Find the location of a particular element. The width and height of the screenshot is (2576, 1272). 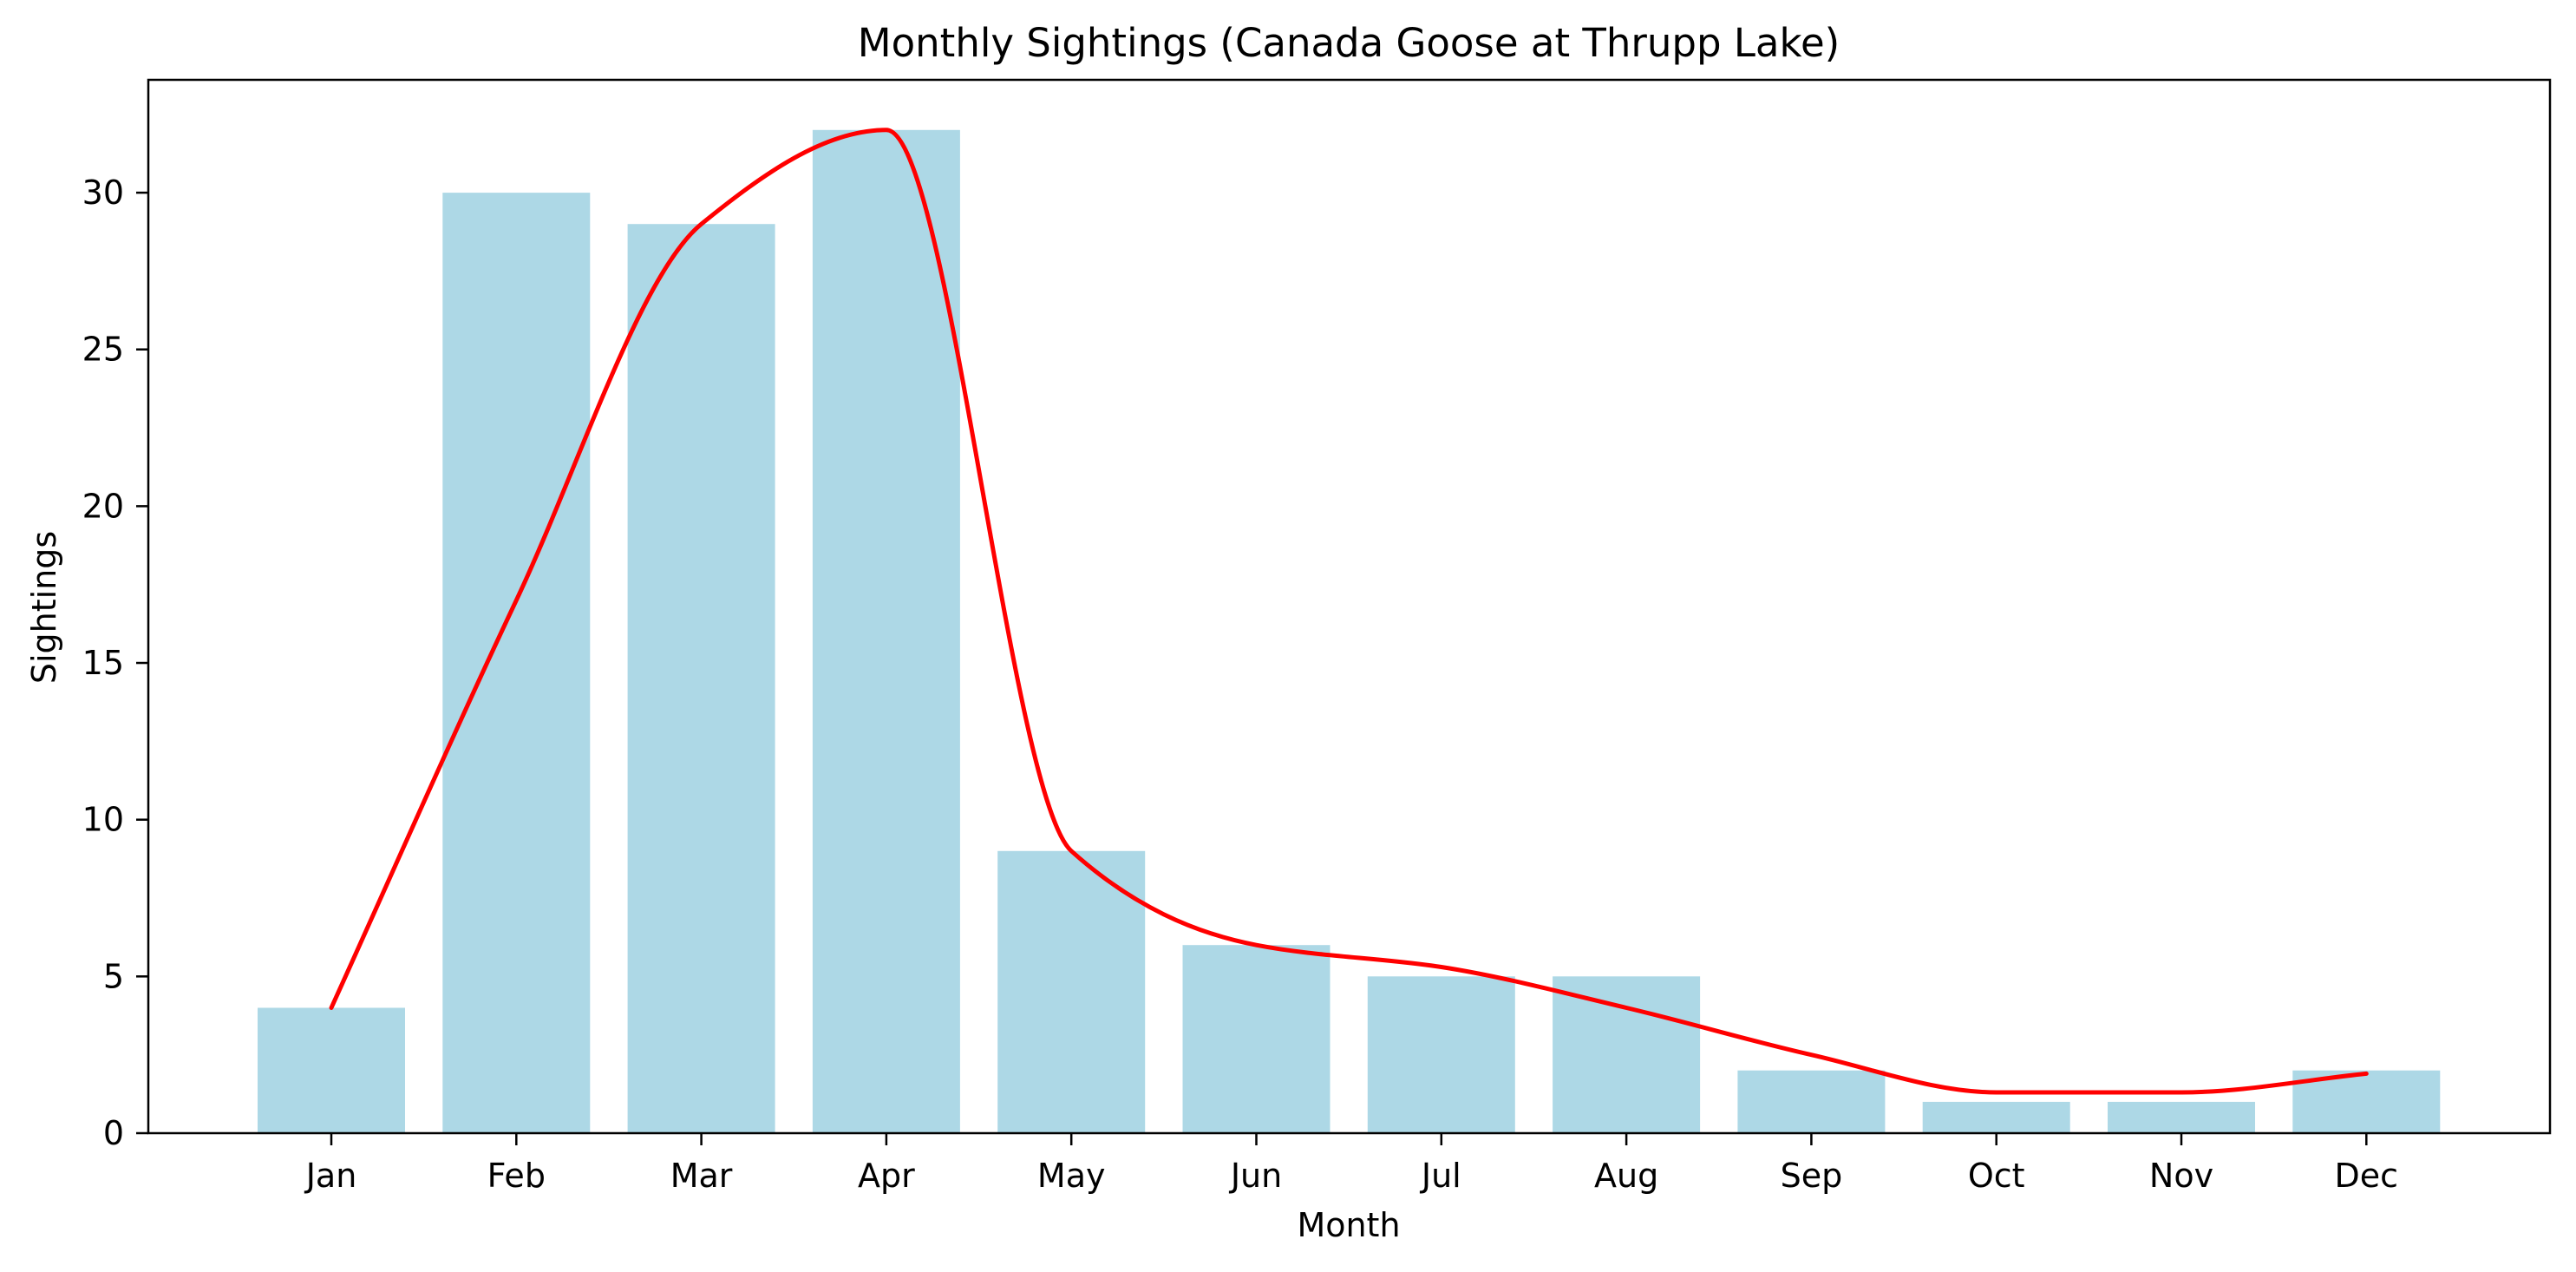

x-tick-label: Sep is located at coordinates (1812, 1176).